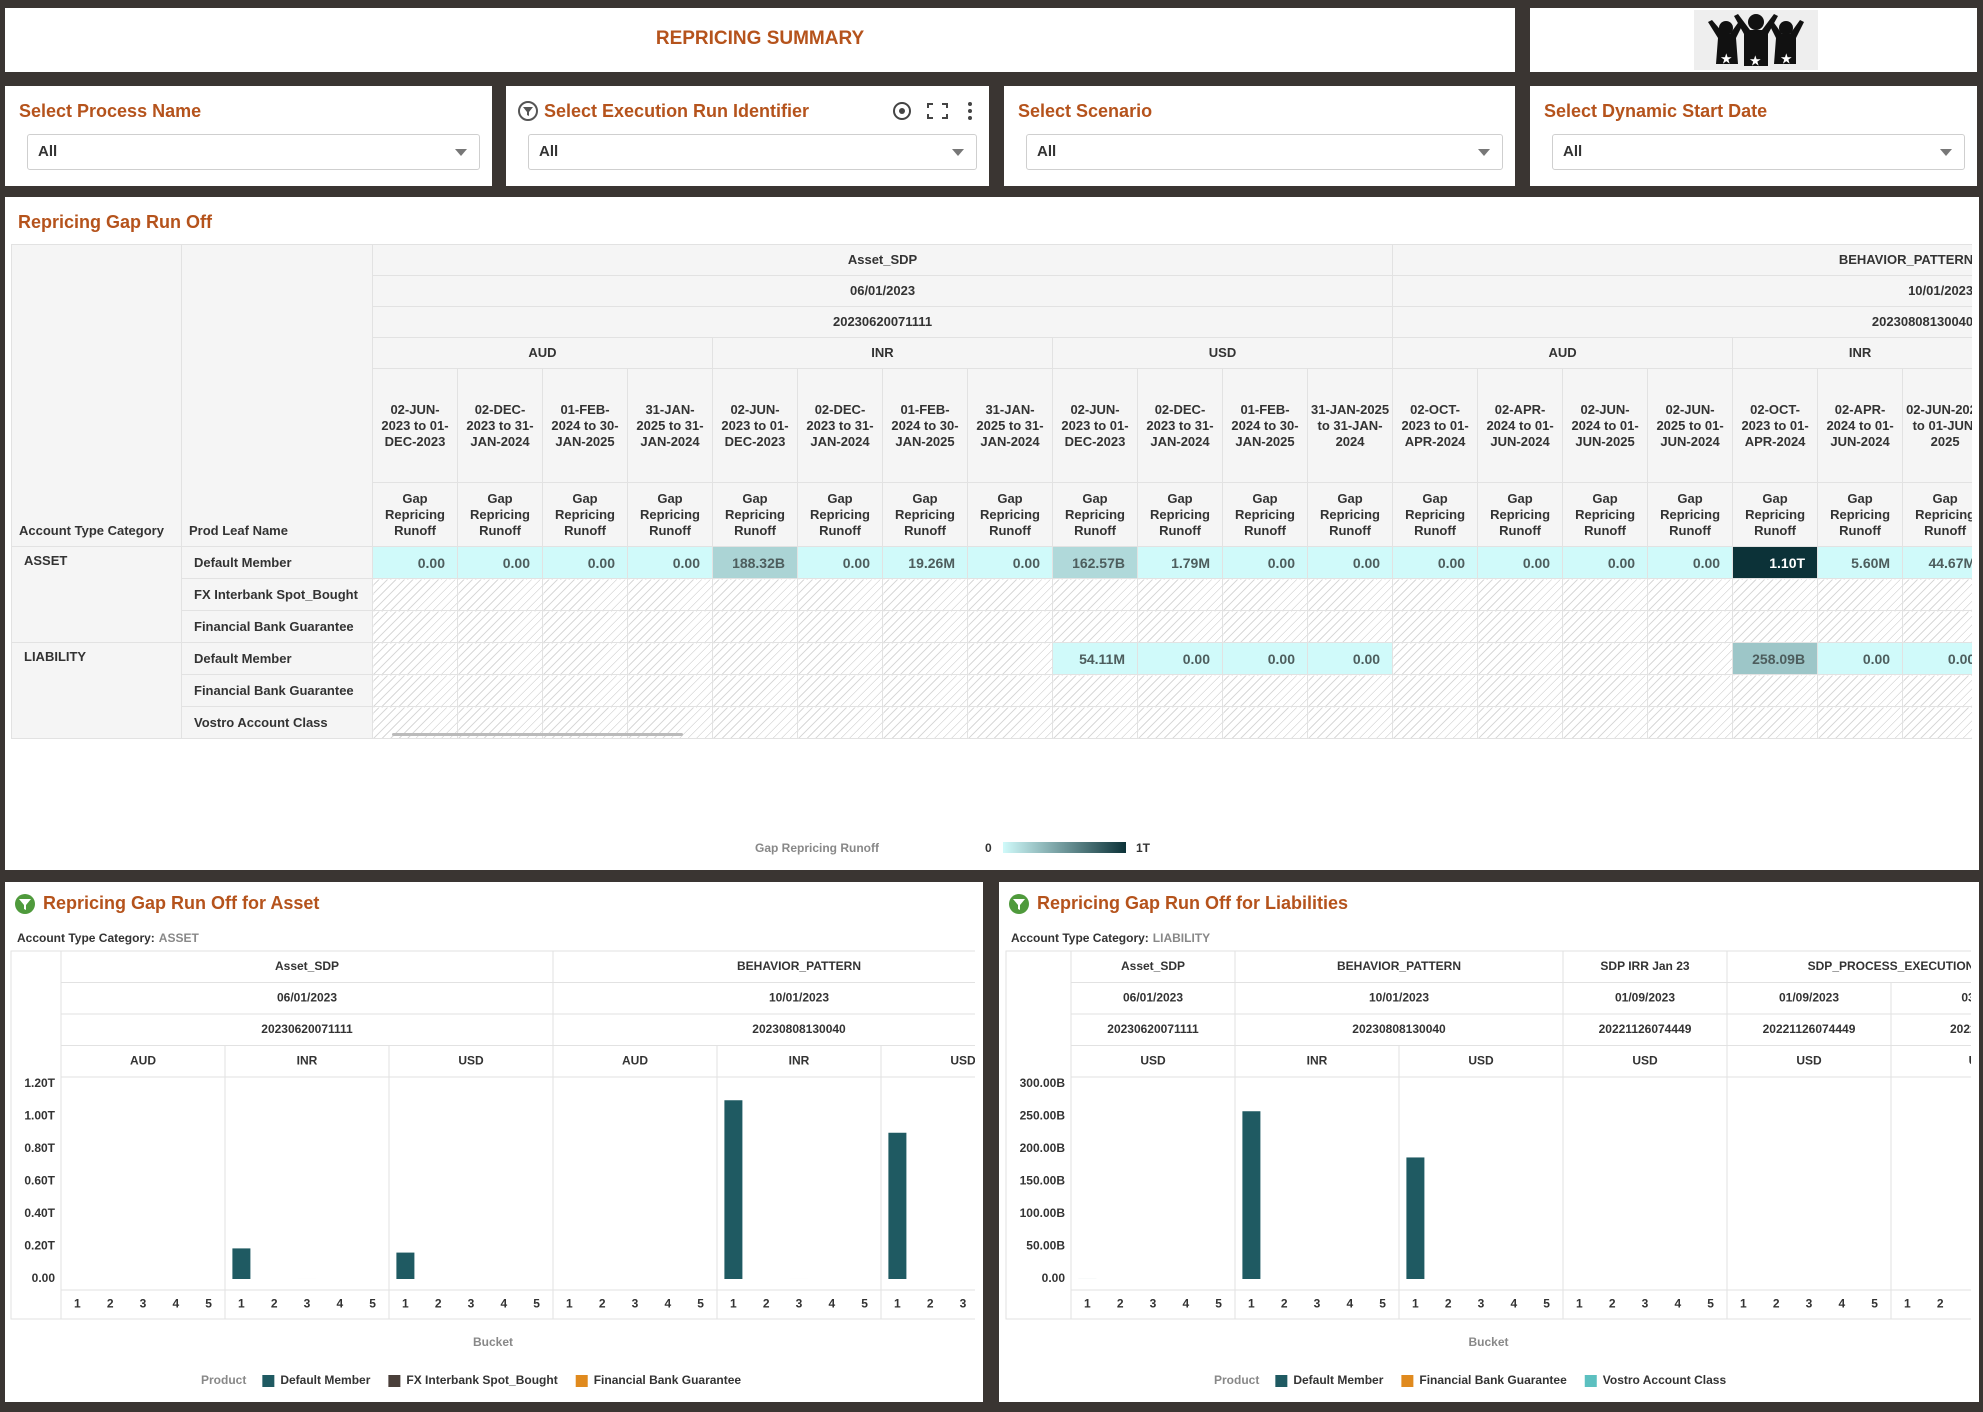 The height and width of the screenshot is (1412, 1983). I want to click on row-product: Financial Bank Guarantee, so click(277, 626).